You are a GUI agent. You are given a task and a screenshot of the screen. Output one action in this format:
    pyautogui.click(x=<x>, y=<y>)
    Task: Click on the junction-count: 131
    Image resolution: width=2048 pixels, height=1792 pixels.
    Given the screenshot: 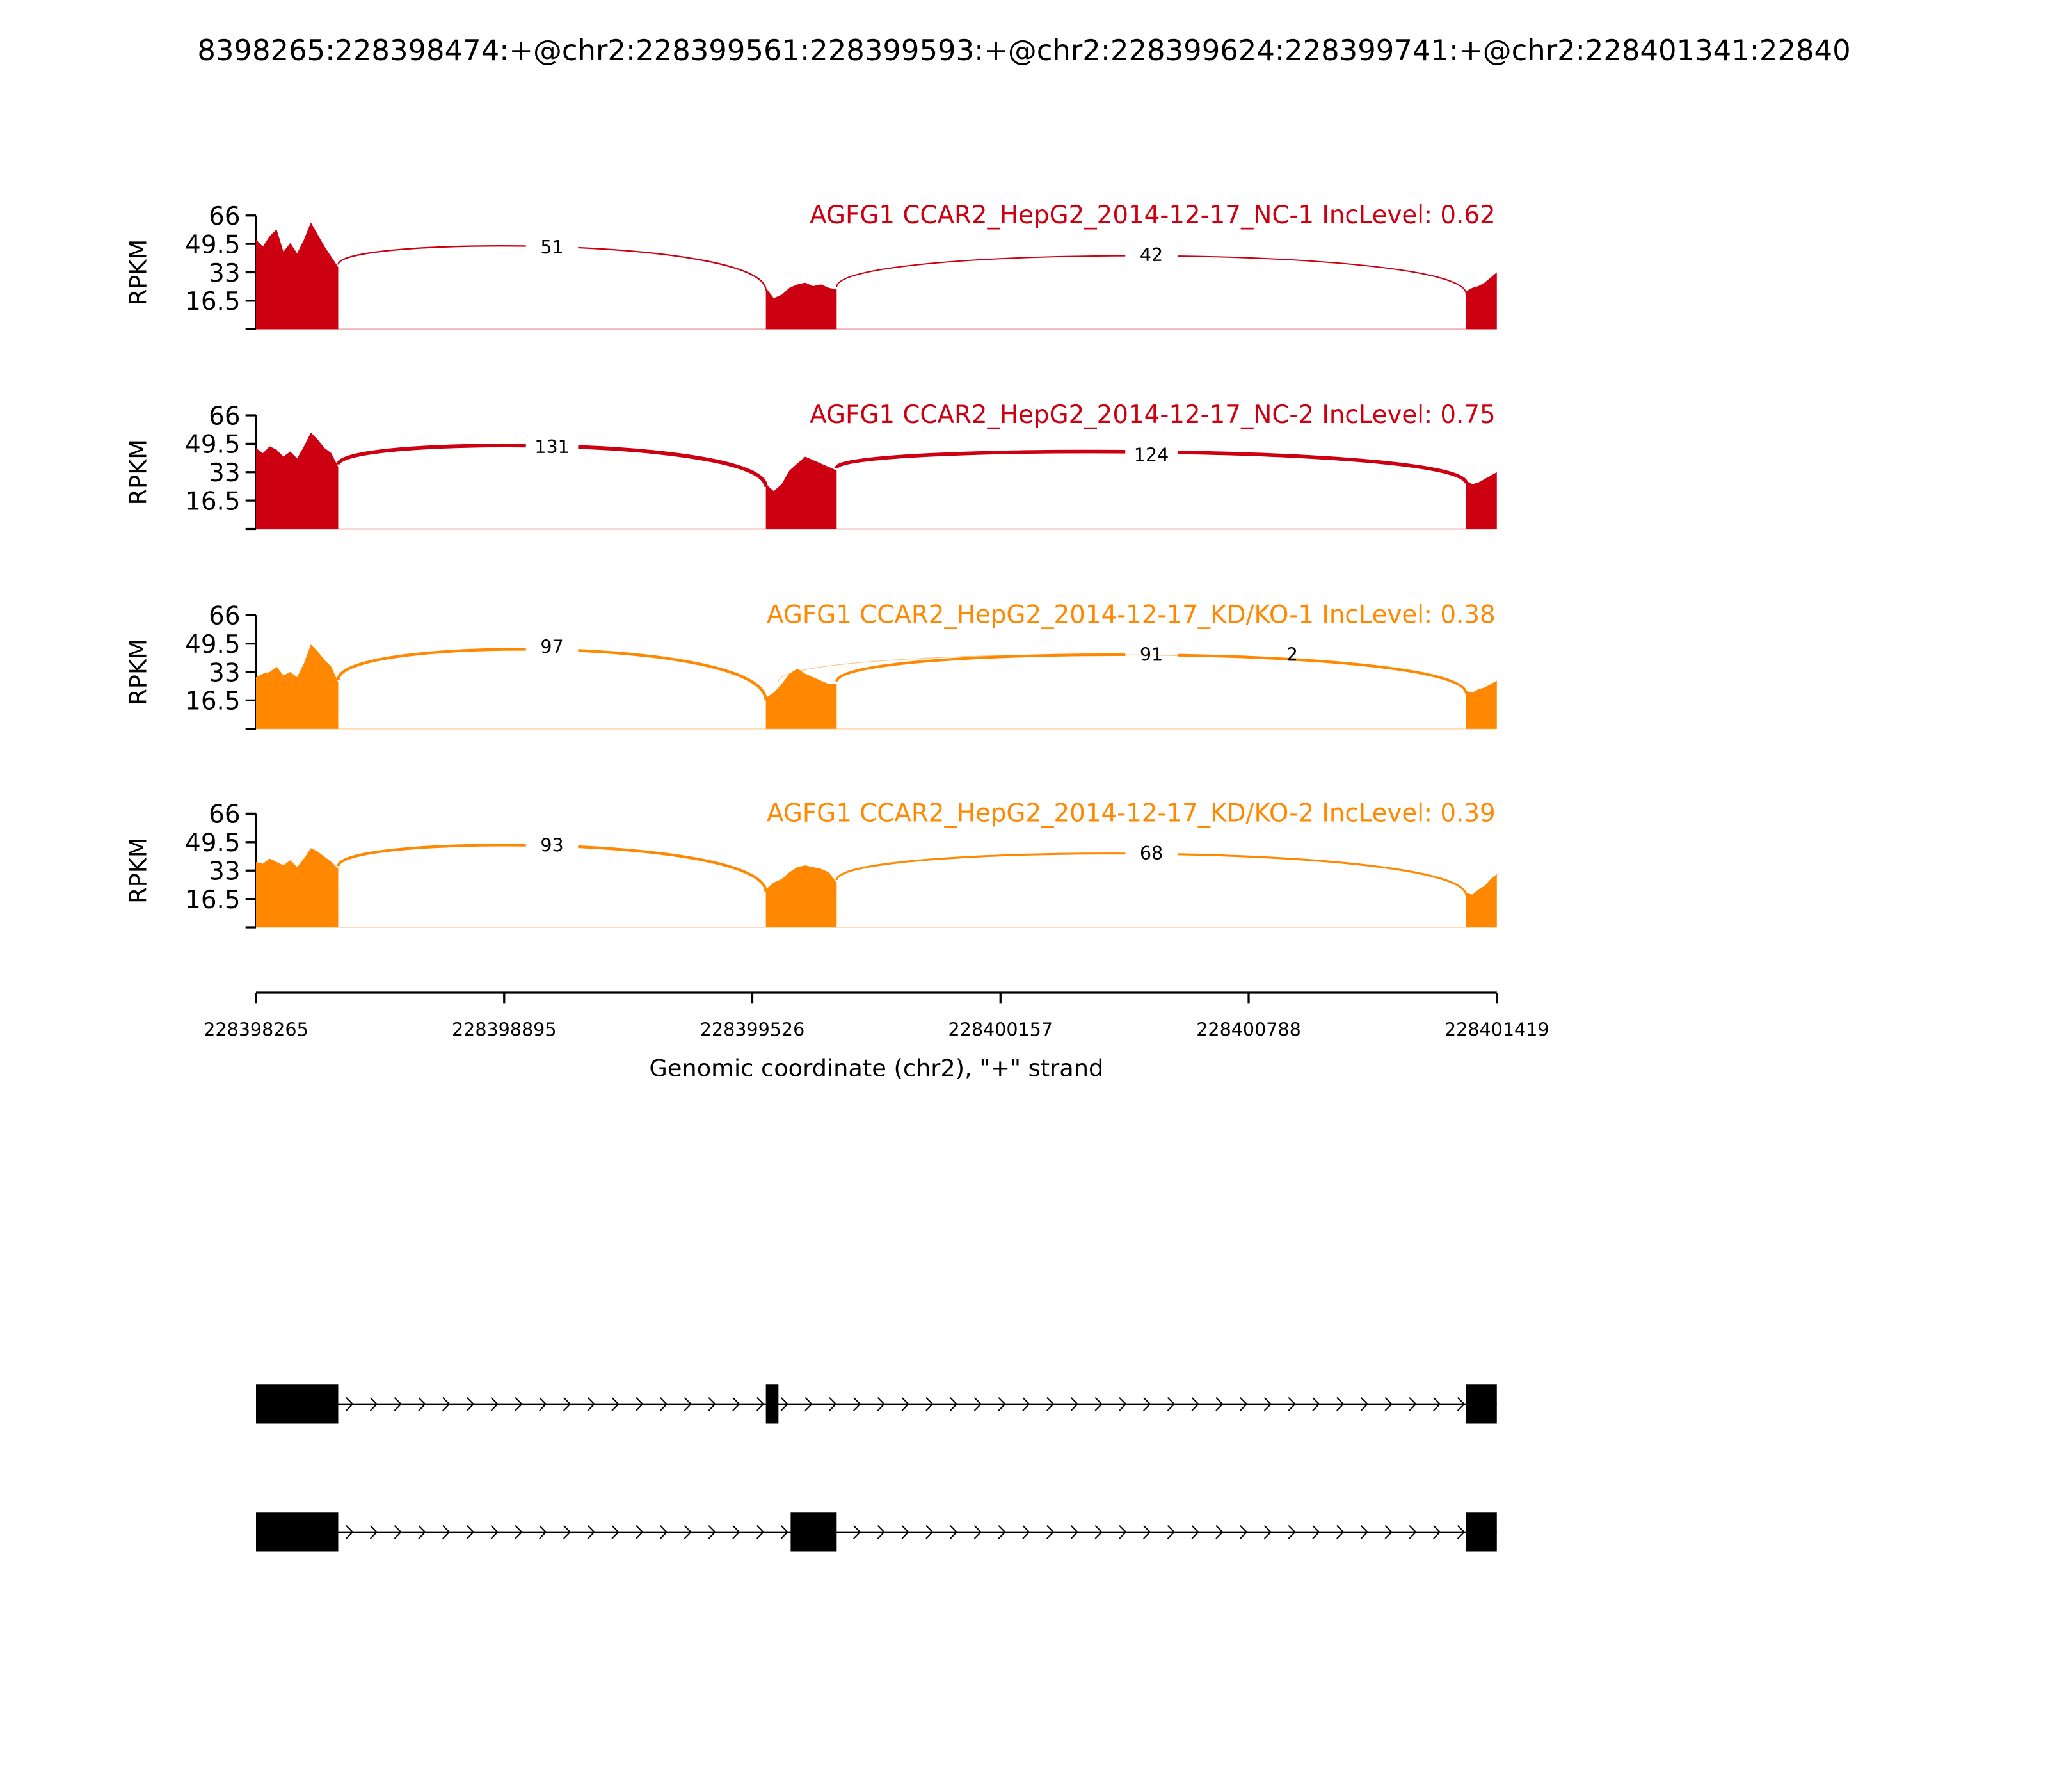 What is the action you would take?
    pyautogui.click(x=552, y=447)
    